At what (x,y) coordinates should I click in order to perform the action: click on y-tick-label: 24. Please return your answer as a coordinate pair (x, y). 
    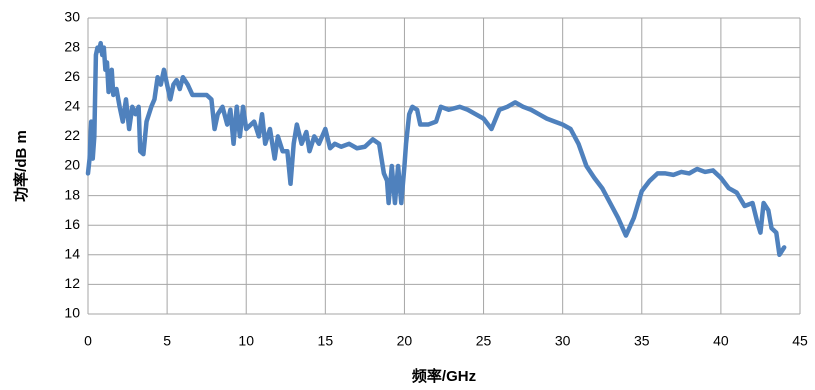
    Looking at the image, I should click on (72, 106).